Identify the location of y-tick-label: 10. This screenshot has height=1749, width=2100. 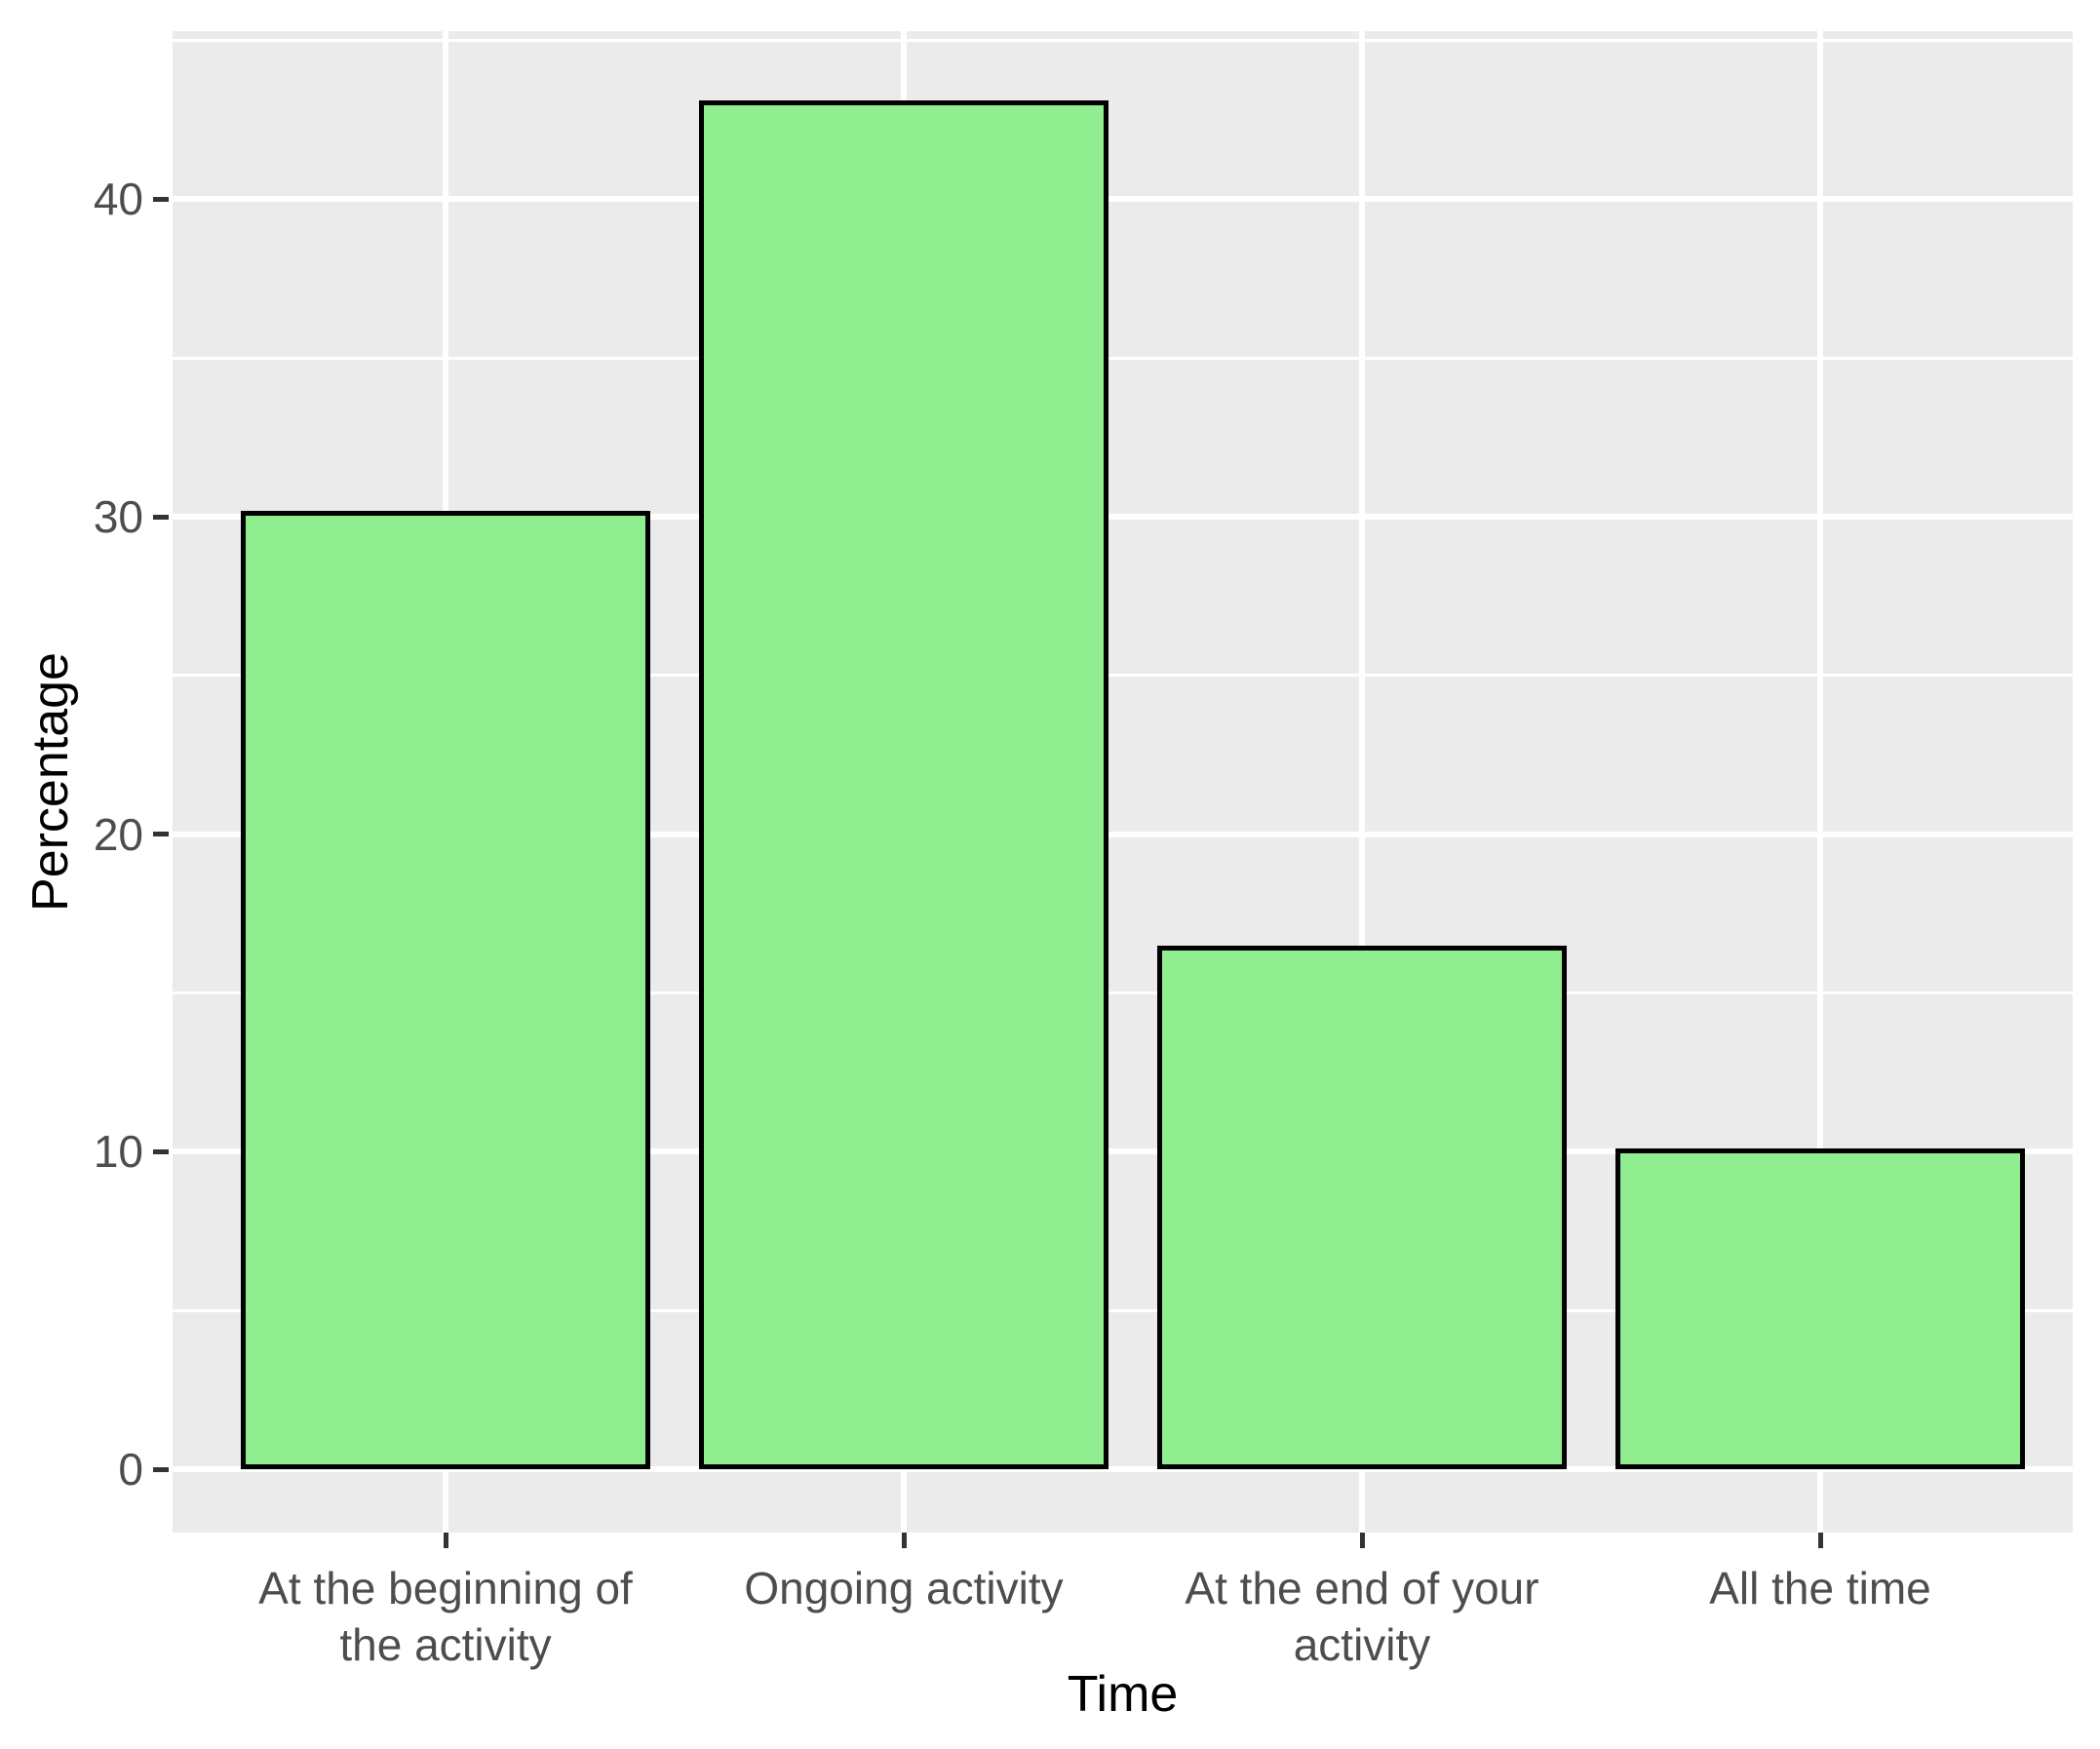
(118, 1152).